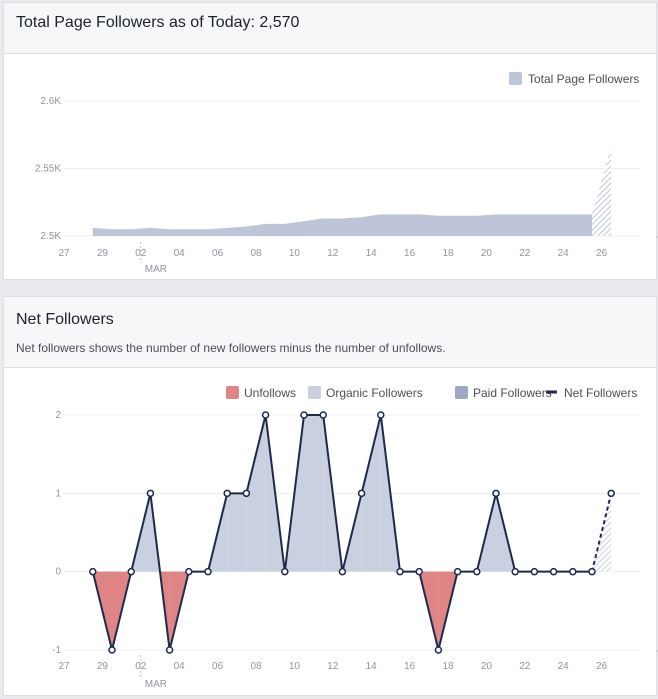 The height and width of the screenshot is (699, 658). I want to click on net-followers-projected-area, so click(602, 532).